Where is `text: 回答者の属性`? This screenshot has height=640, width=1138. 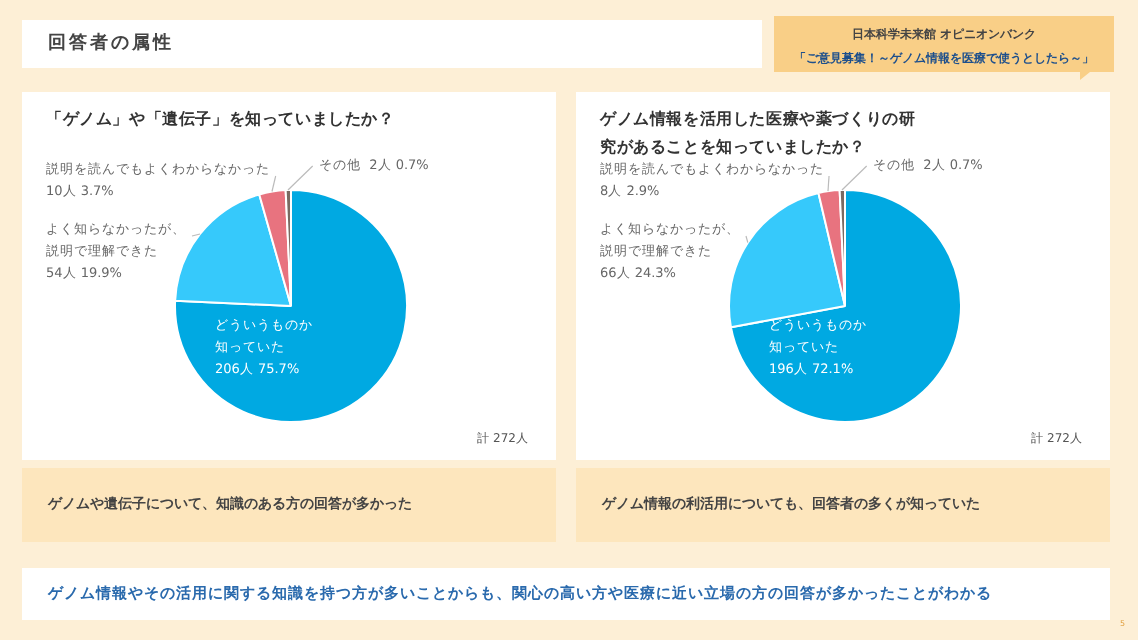 text: 回答者の属性 is located at coordinates (392, 44).